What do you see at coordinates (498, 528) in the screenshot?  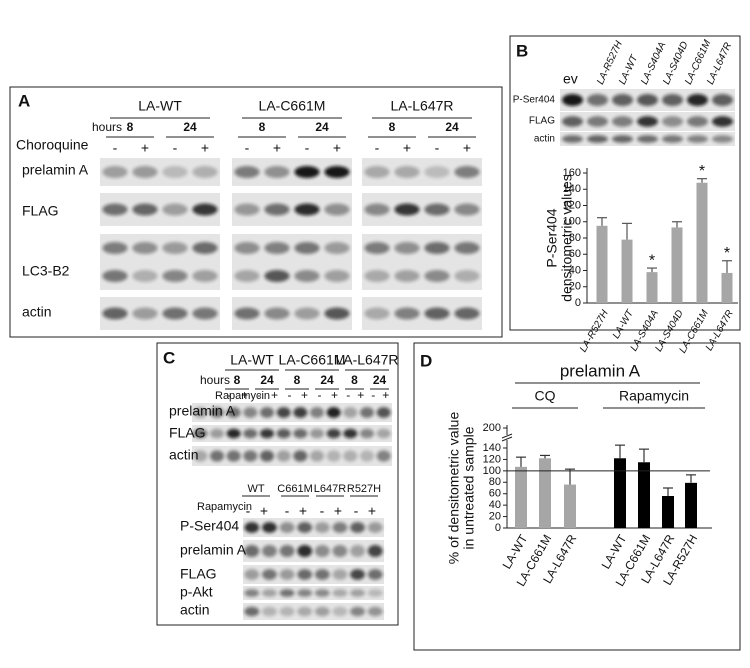 I see `y-tick-label: 0` at bounding box center [498, 528].